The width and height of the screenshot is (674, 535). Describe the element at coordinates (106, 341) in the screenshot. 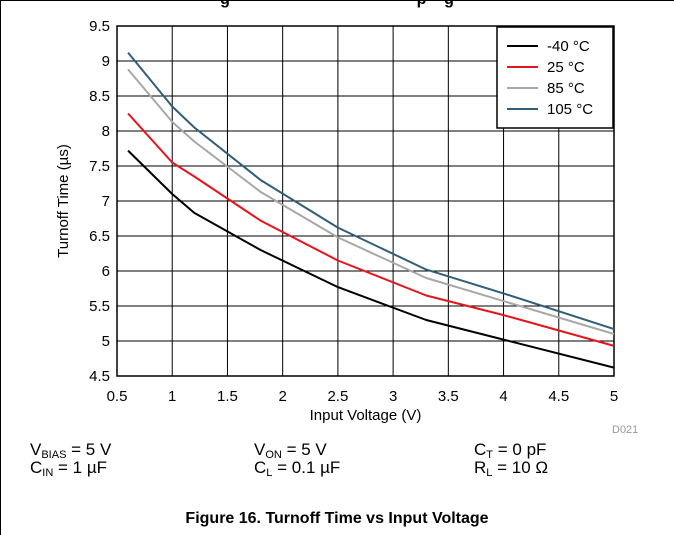

I see `y-tick-label: 5` at that location.